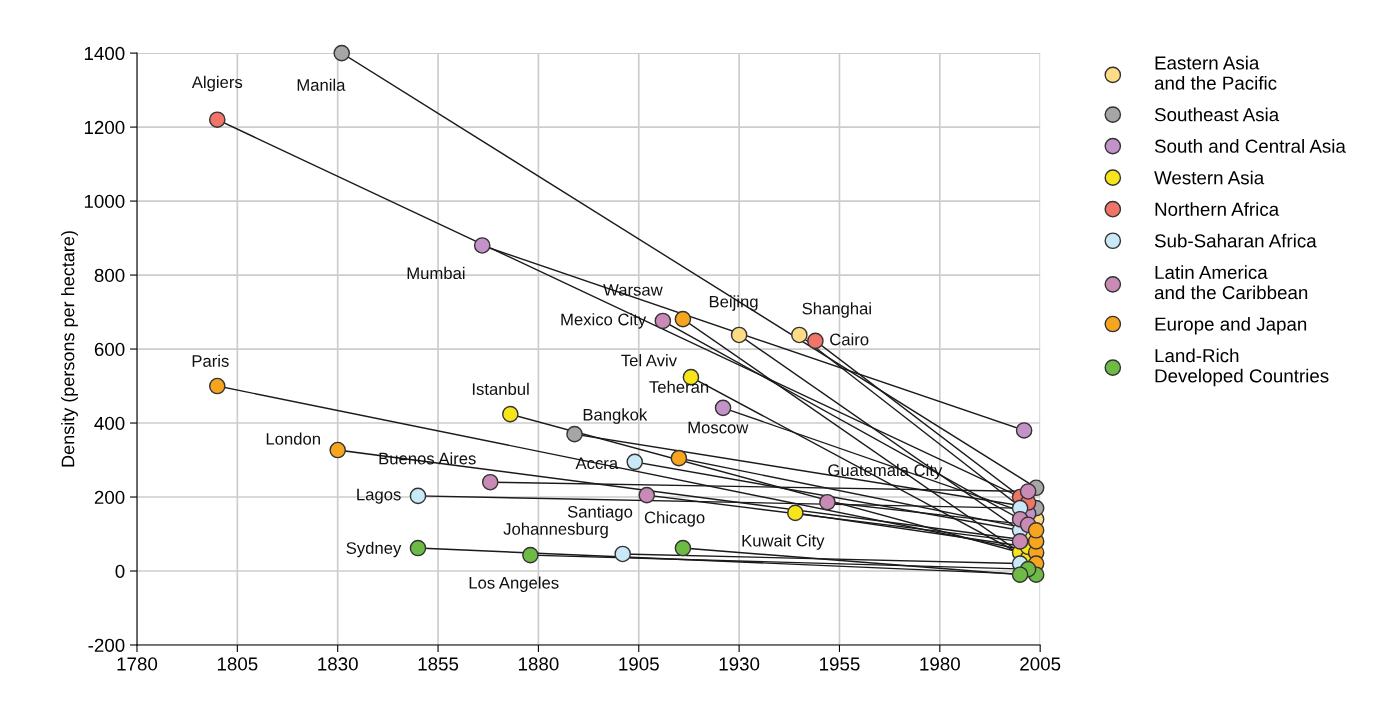 The height and width of the screenshot is (708, 1381). What do you see at coordinates (679, 386) in the screenshot?
I see `annotation: Teheran` at bounding box center [679, 386].